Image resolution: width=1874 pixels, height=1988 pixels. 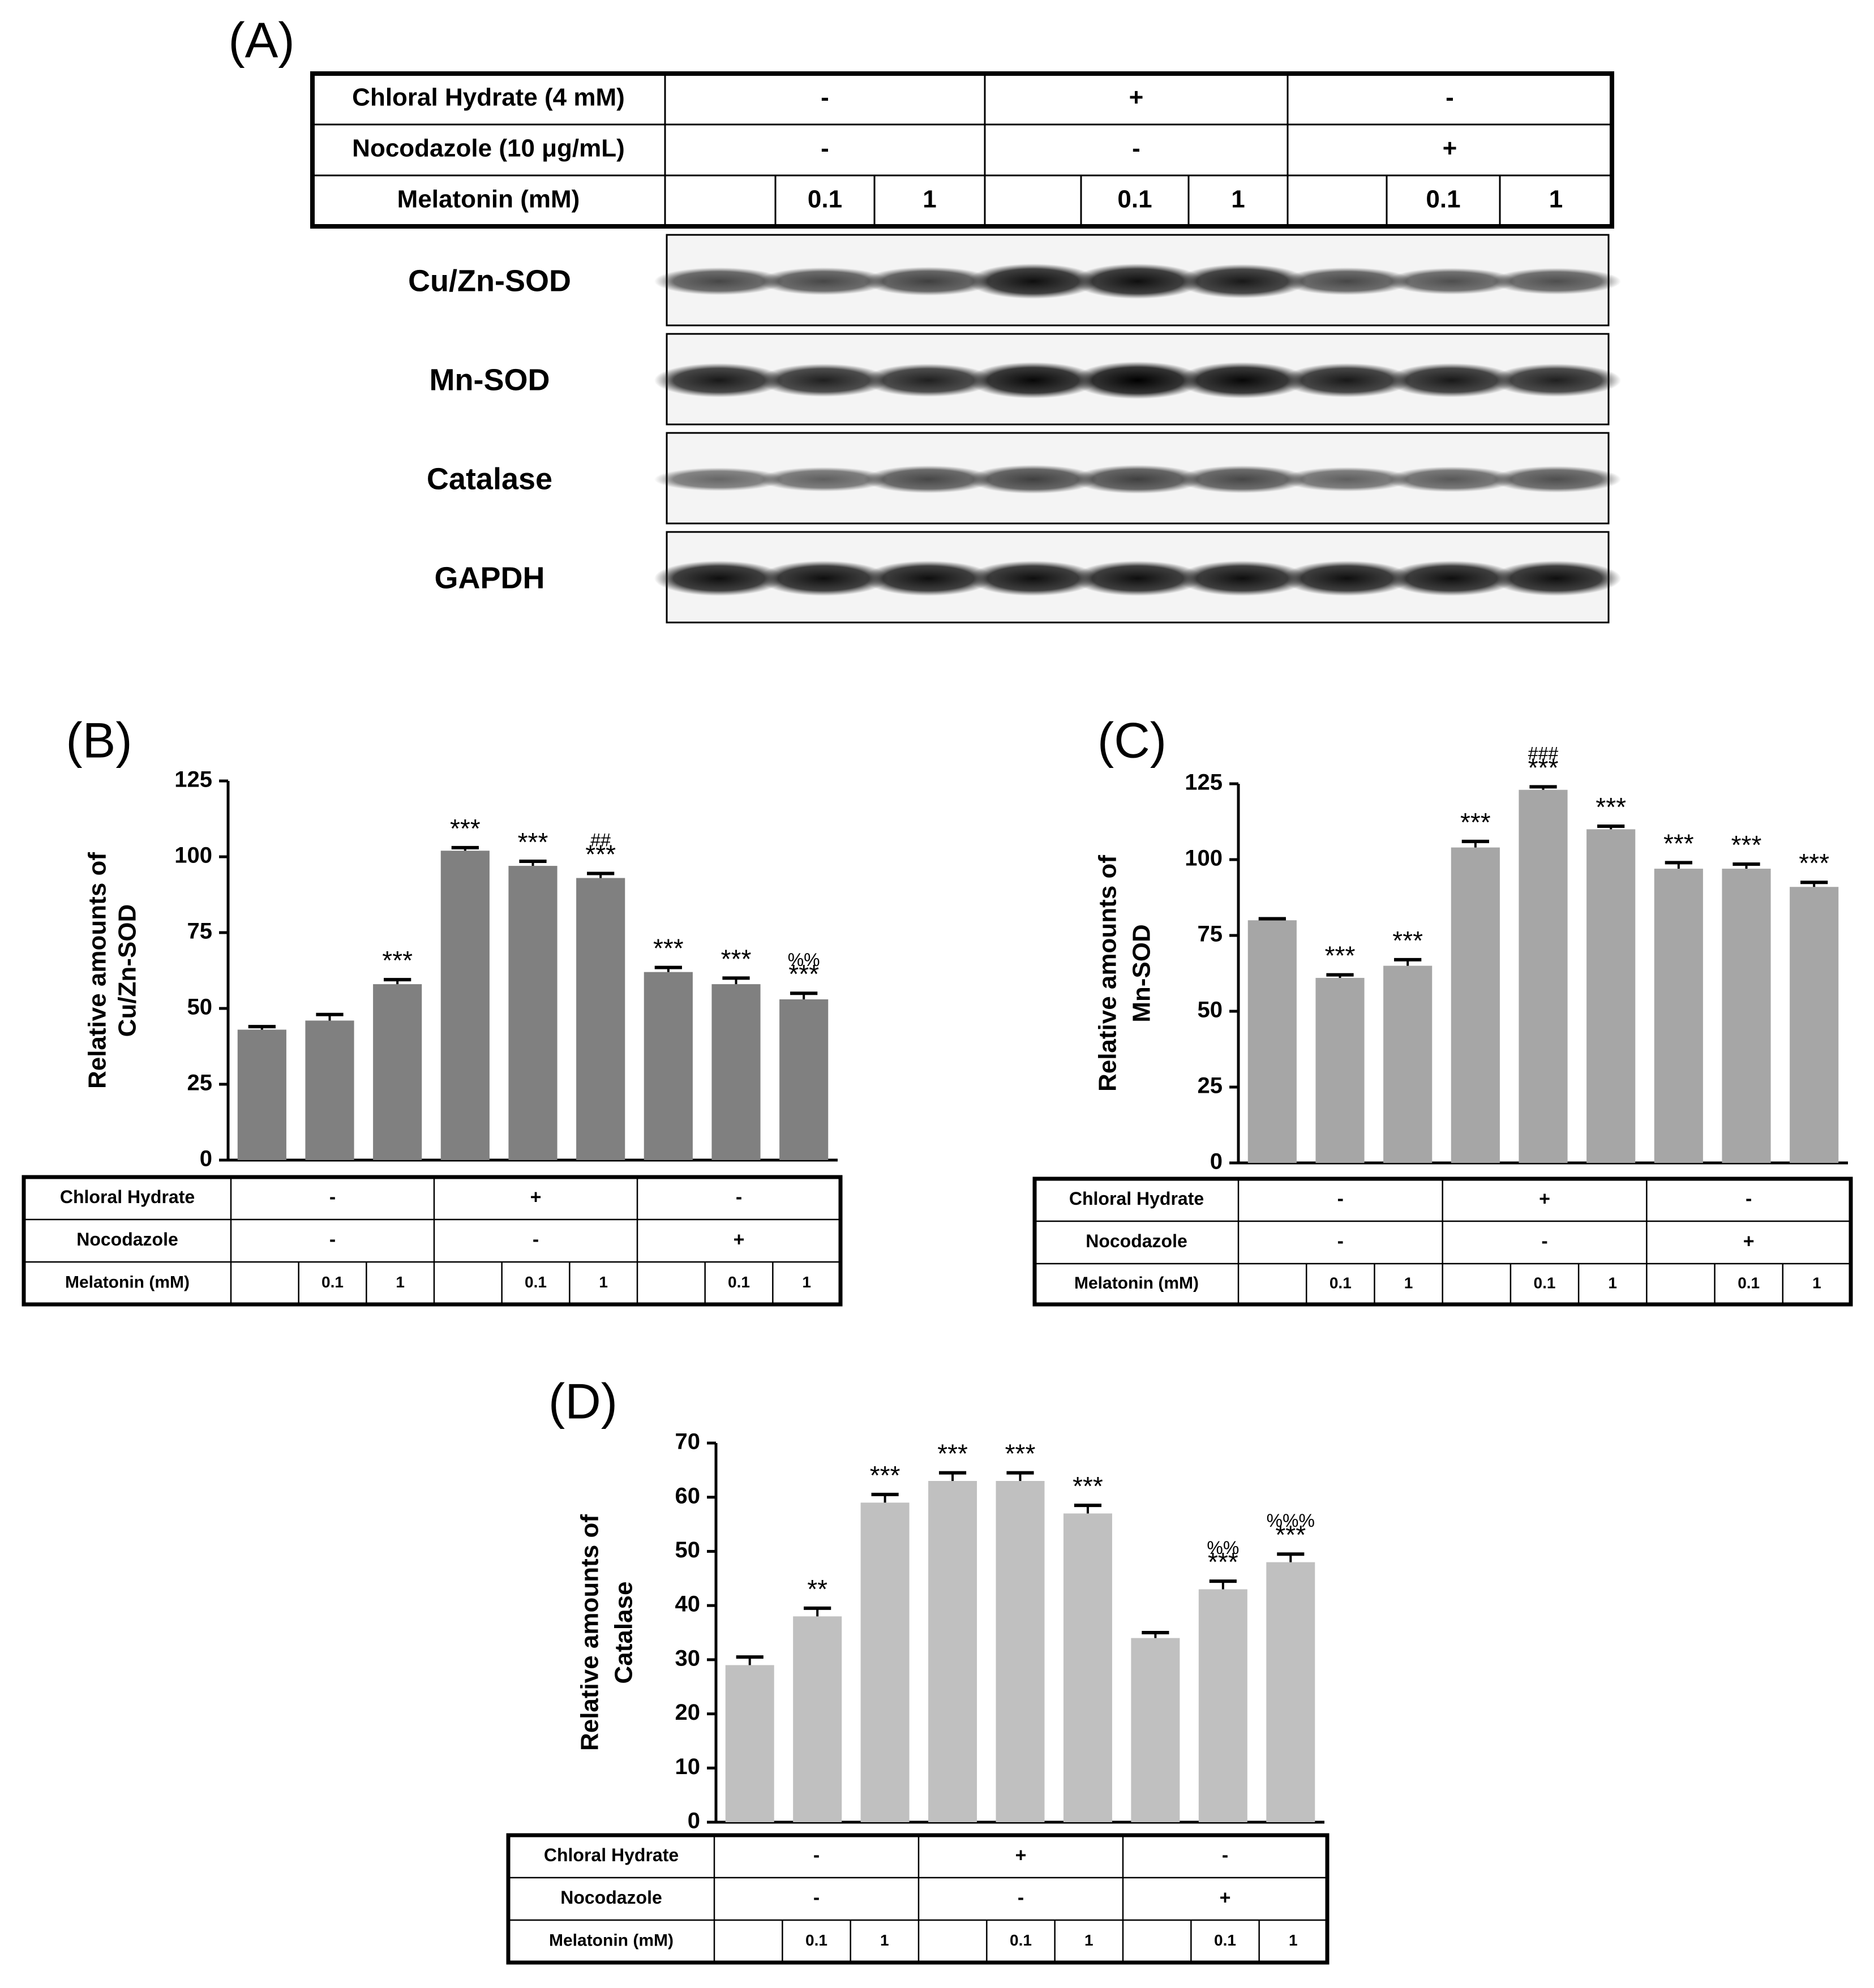 I want to click on y-tick-label: 10, so click(x=688, y=1766).